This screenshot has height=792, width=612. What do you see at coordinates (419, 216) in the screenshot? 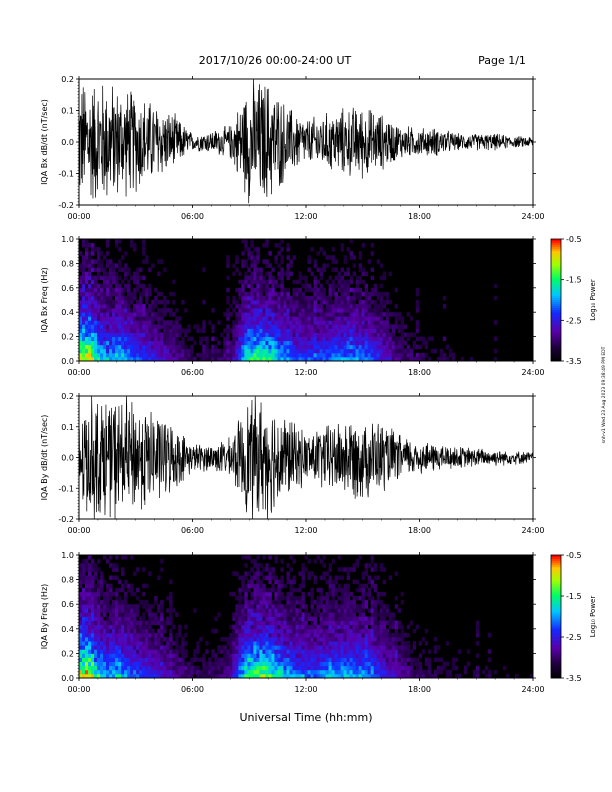
I see `x-tick-label: 18:00` at bounding box center [419, 216].